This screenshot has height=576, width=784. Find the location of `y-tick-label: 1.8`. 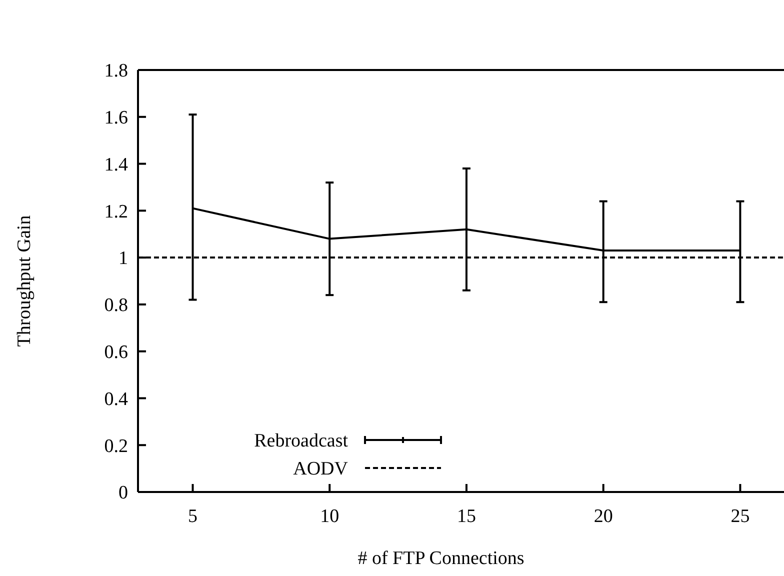

y-tick-label: 1.8 is located at coordinates (116, 71).